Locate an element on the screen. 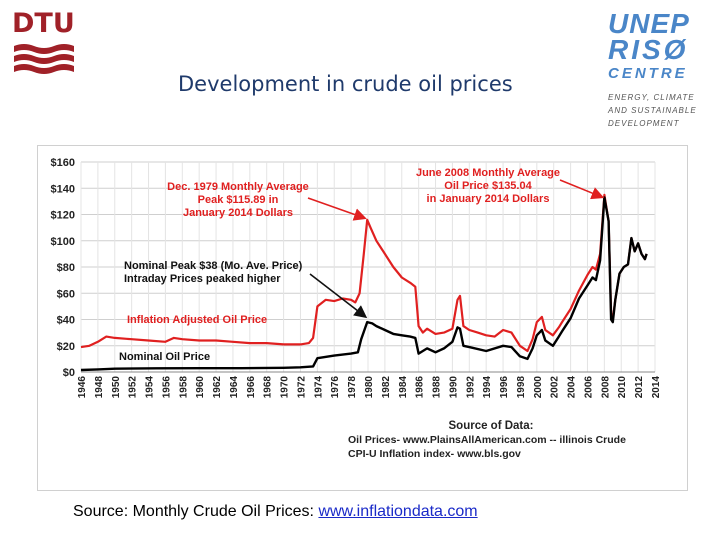 The width and height of the screenshot is (720, 540). x-tick-label: 1986 is located at coordinates (420, 387).